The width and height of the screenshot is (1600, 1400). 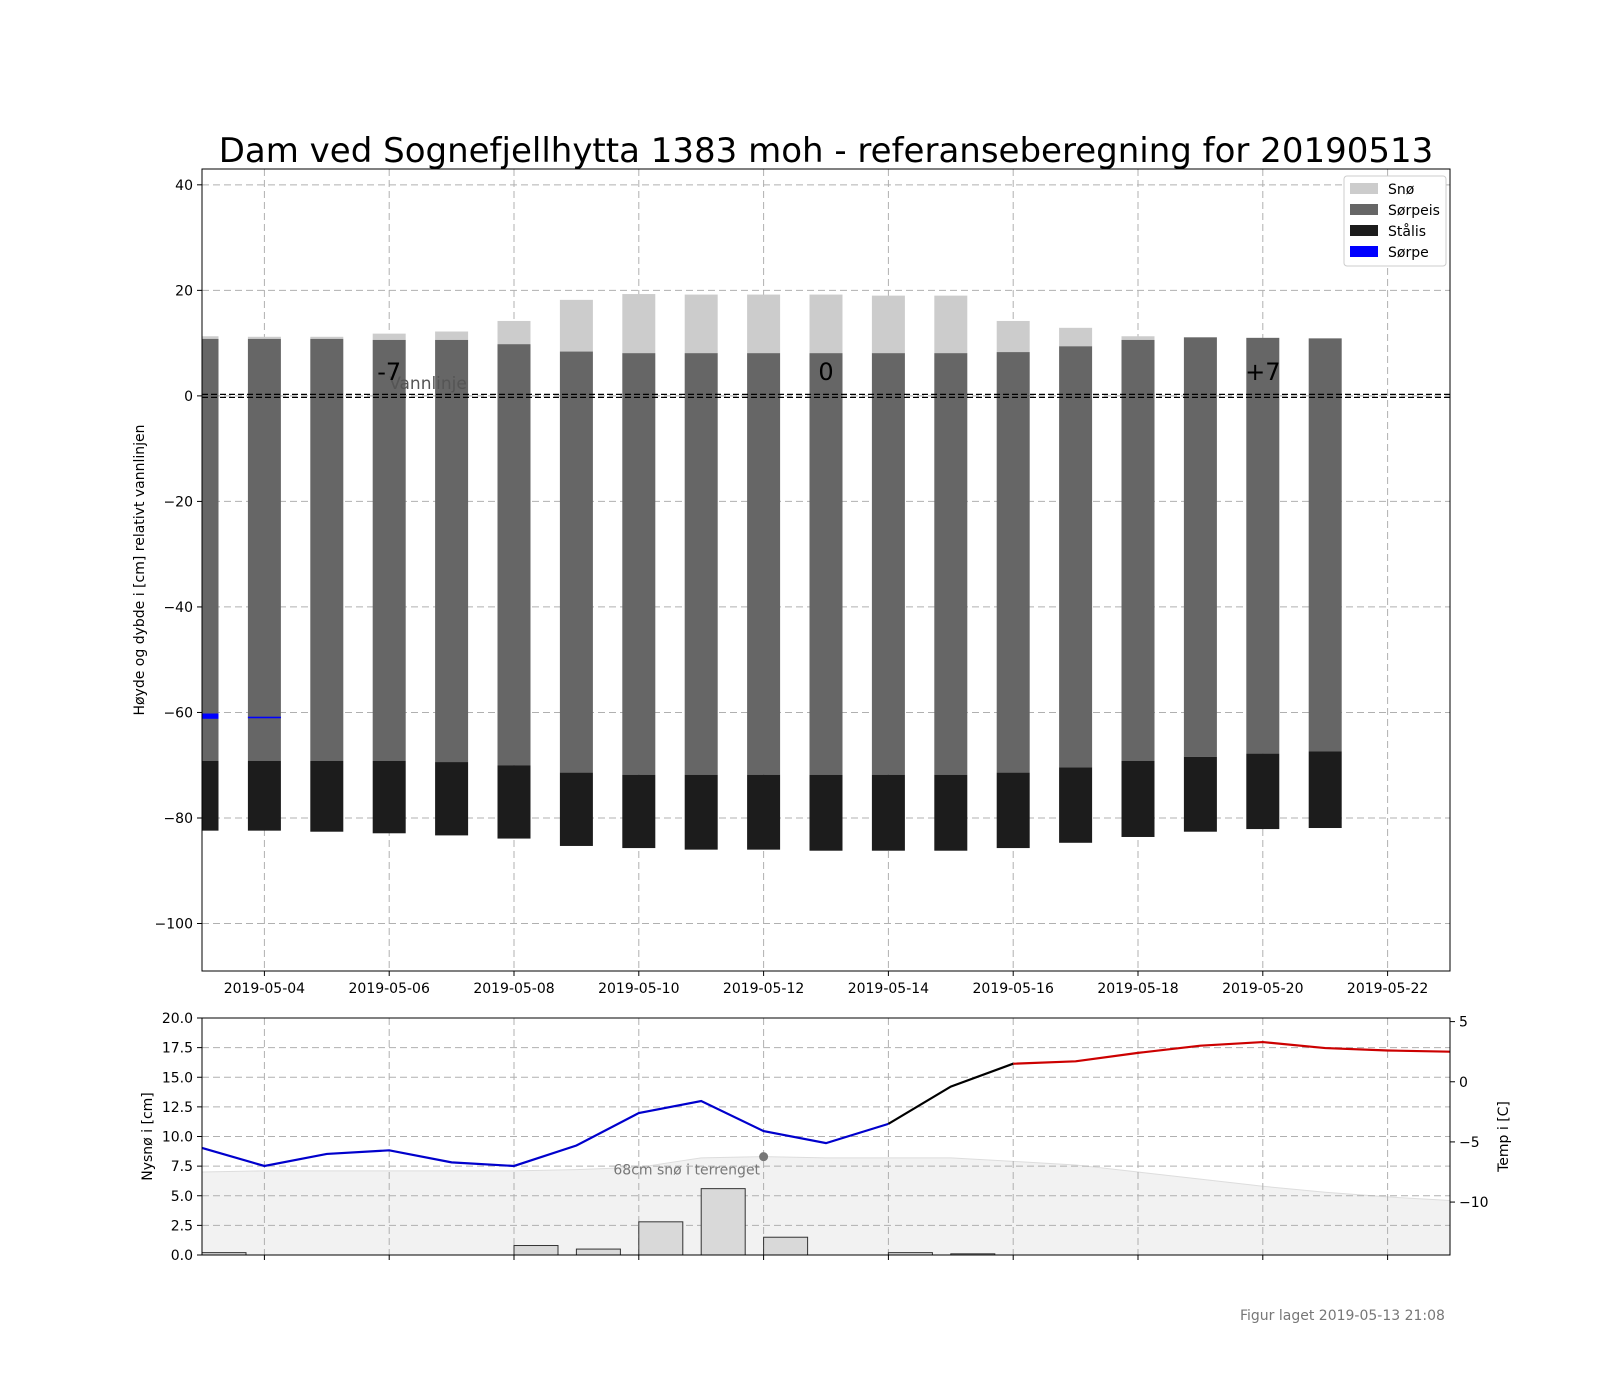 What do you see at coordinates (1407, 231) in the screenshot?
I see `legend-label: Stålis` at bounding box center [1407, 231].